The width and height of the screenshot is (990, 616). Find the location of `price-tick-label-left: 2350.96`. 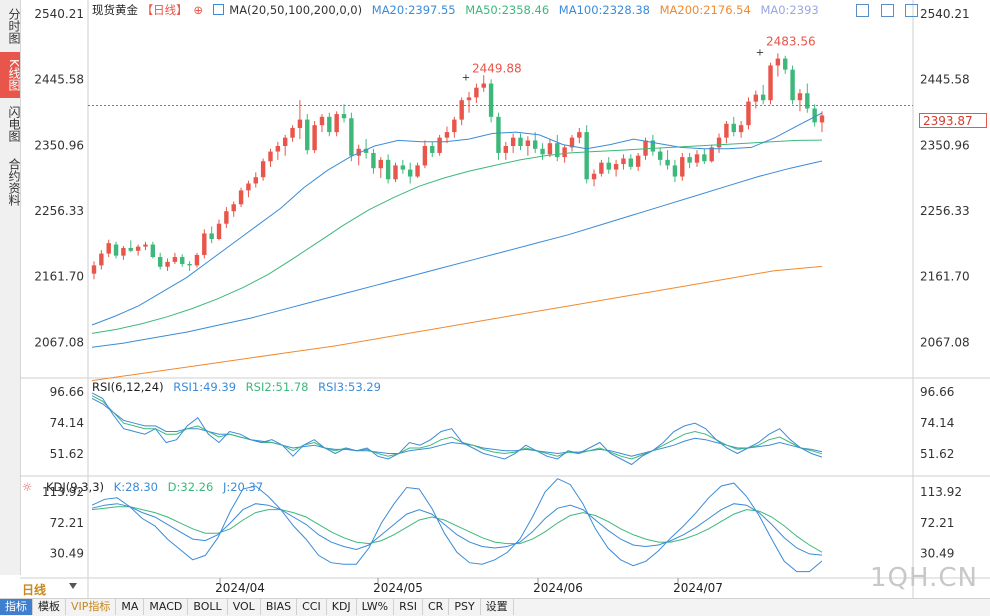

price-tick-label-left: 2350.96 is located at coordinates (59, 145).